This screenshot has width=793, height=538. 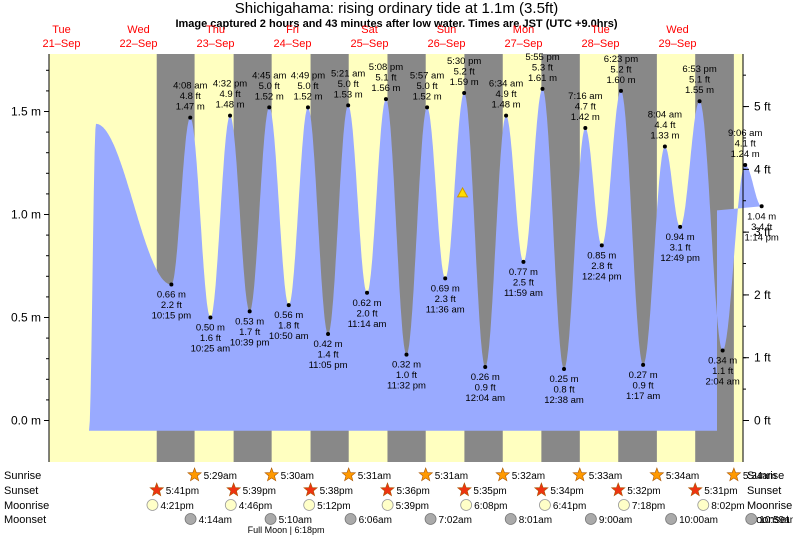 I want to click on tide-label-low: 0.69 m, so click(x=445, y=288).